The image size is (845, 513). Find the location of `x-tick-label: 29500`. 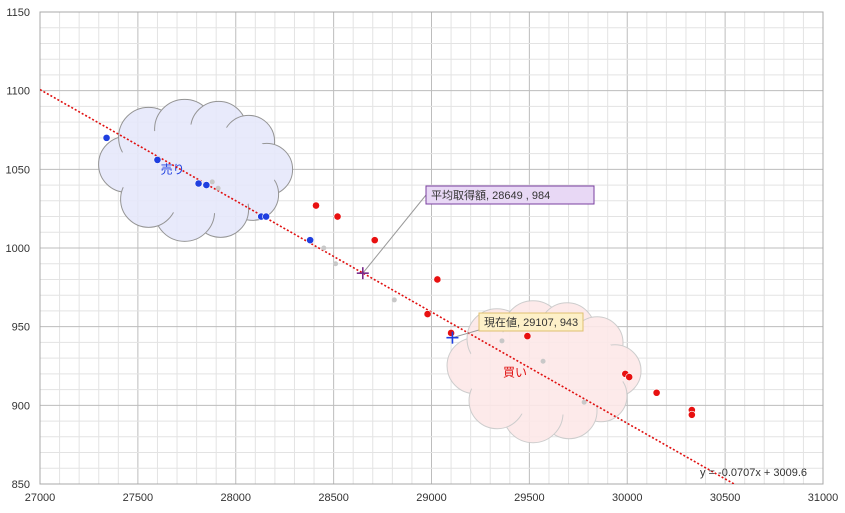

x-tick-label: 29500 is located at coordinates (529, 498).